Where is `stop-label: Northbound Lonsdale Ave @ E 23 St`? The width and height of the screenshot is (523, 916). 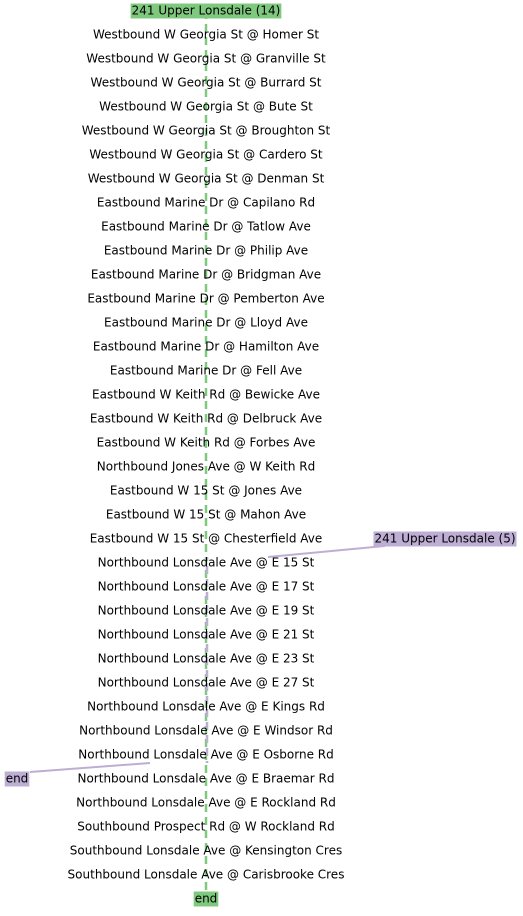
stop-label: Northbound Lonsdale Ave @ E 23 St is located at coordinates (206, 659).